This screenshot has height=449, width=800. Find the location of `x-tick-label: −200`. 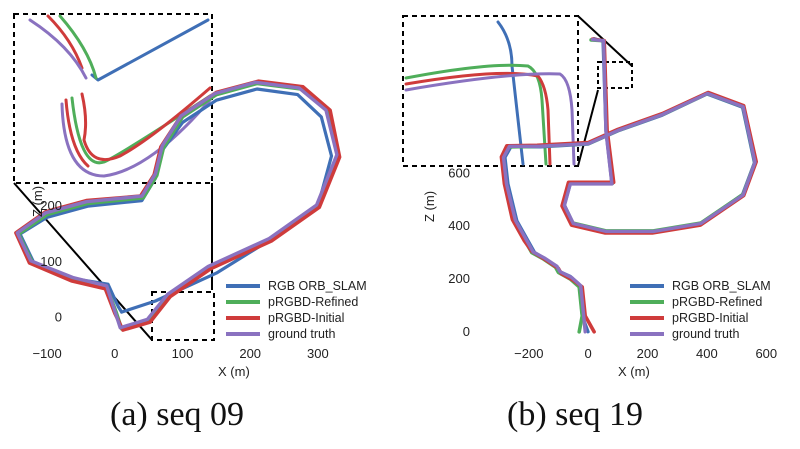

x-tick-label: −200 is located at coordinates (528, 353).